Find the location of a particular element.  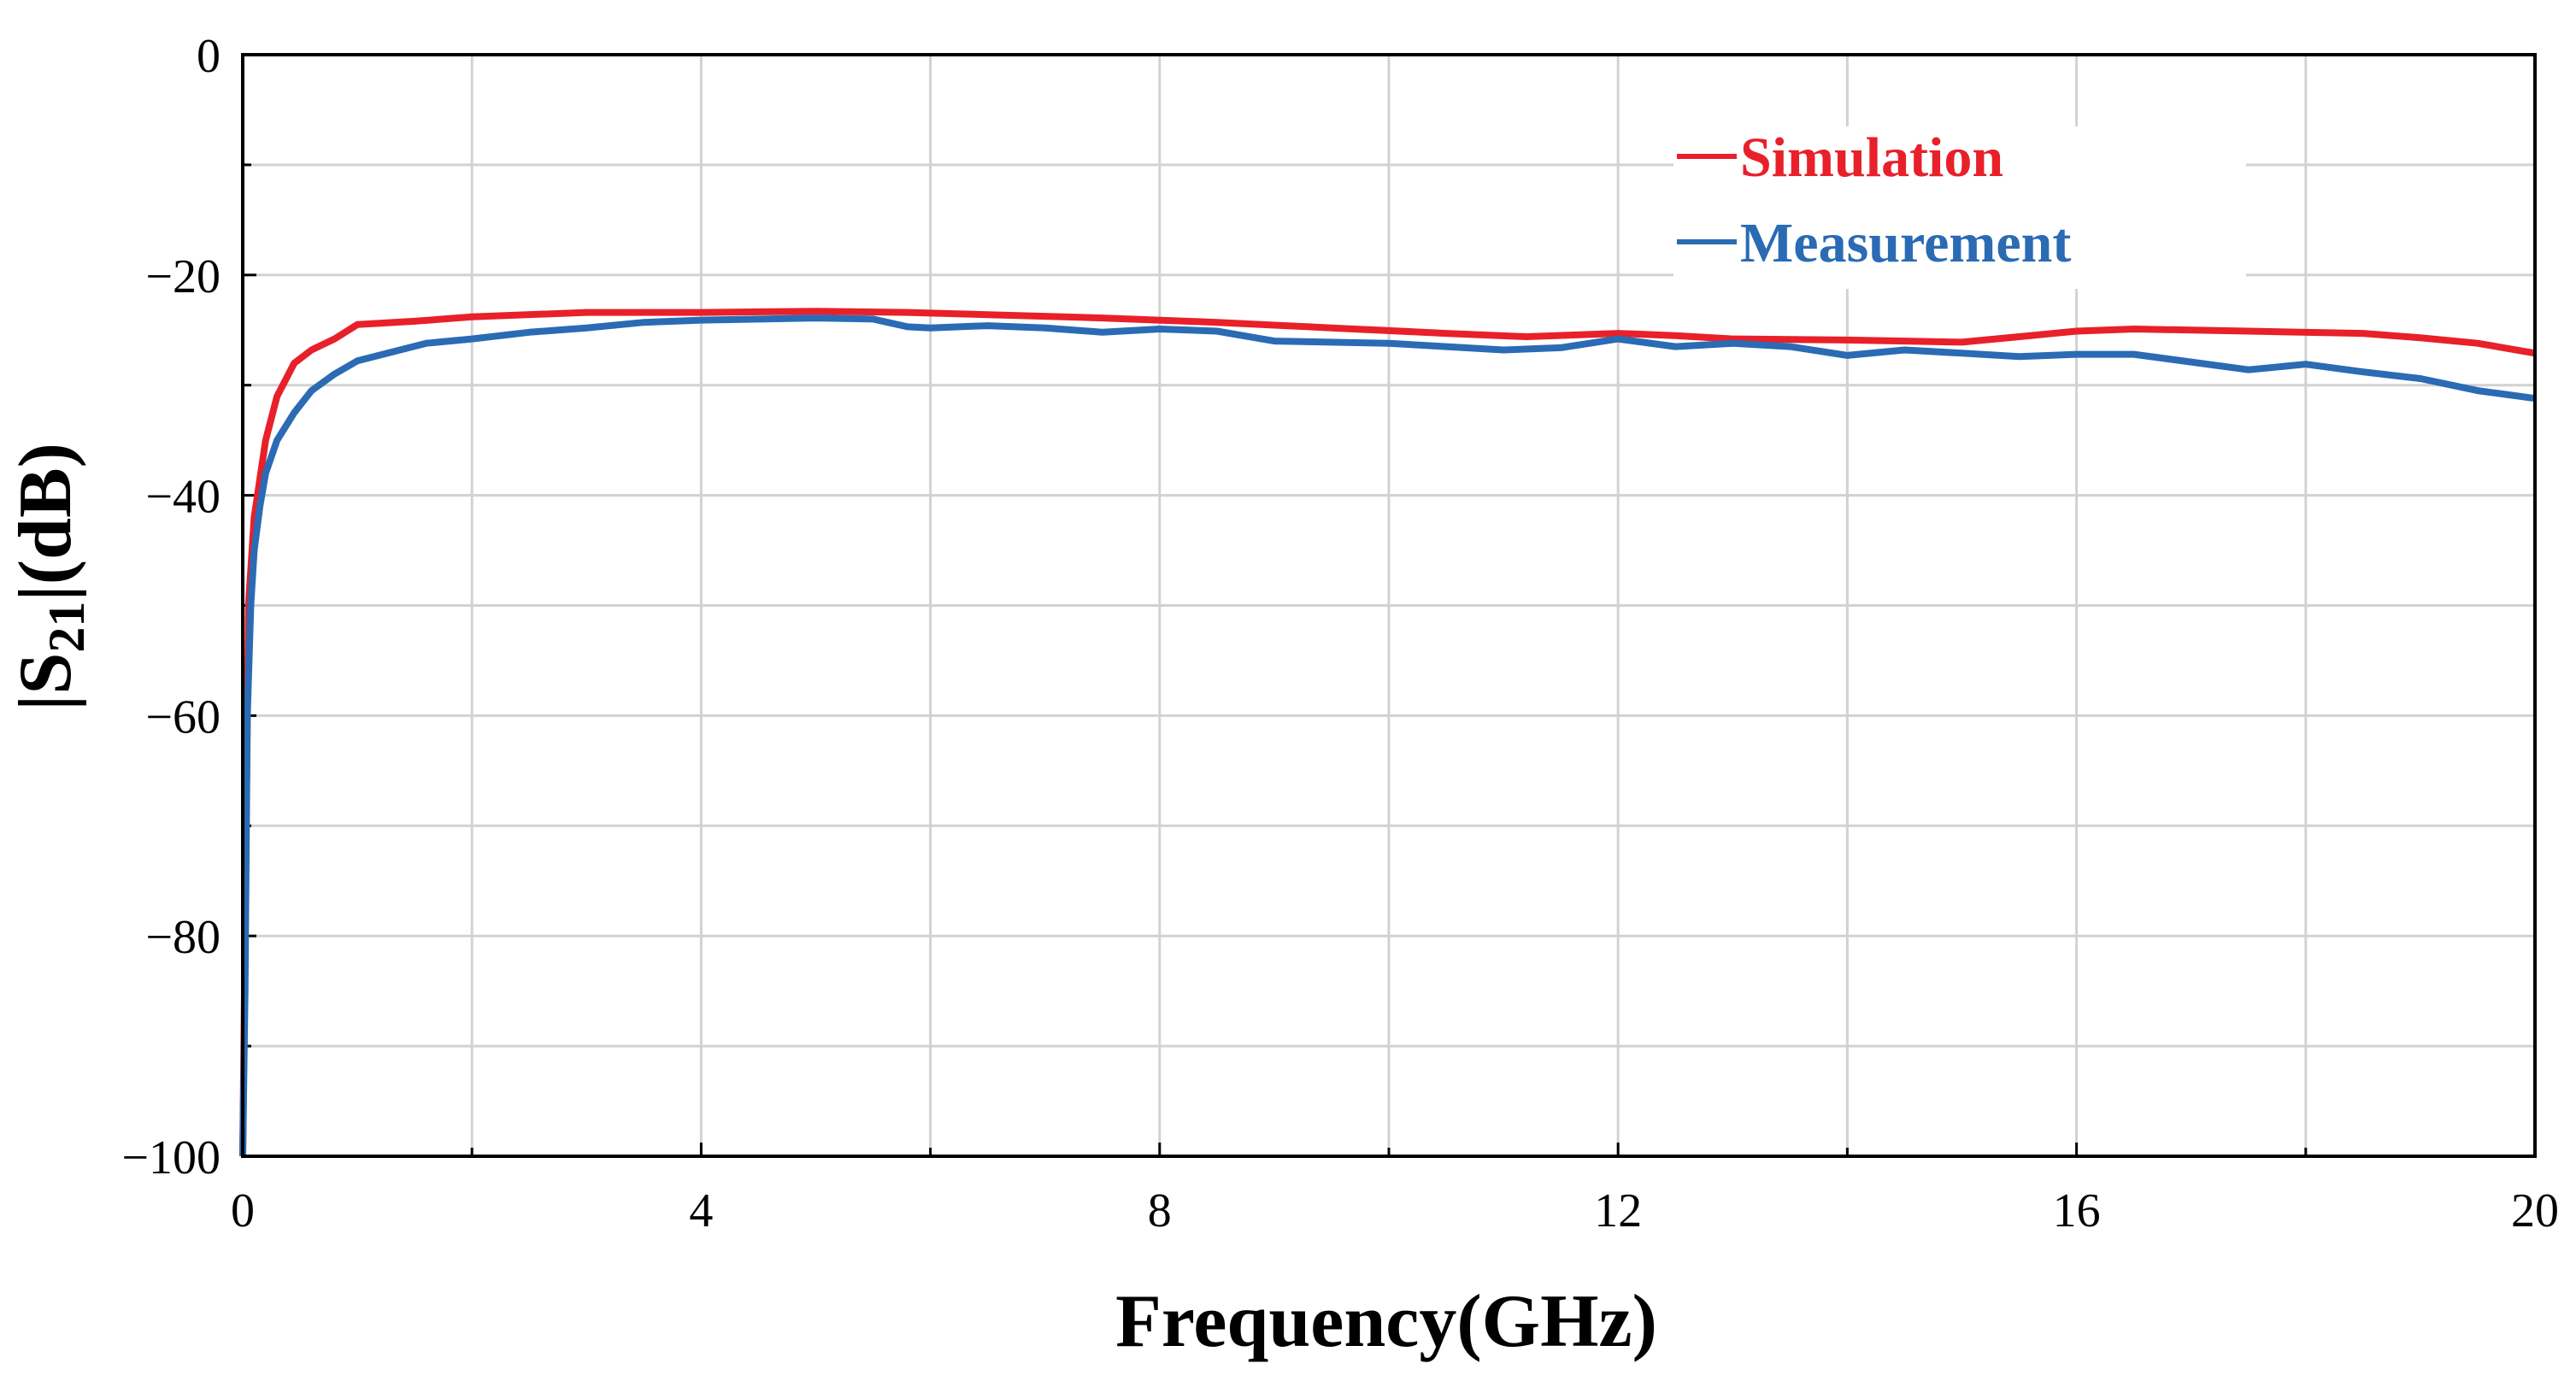

x-tick-label: 0 is located at coordinates (243, 1210).